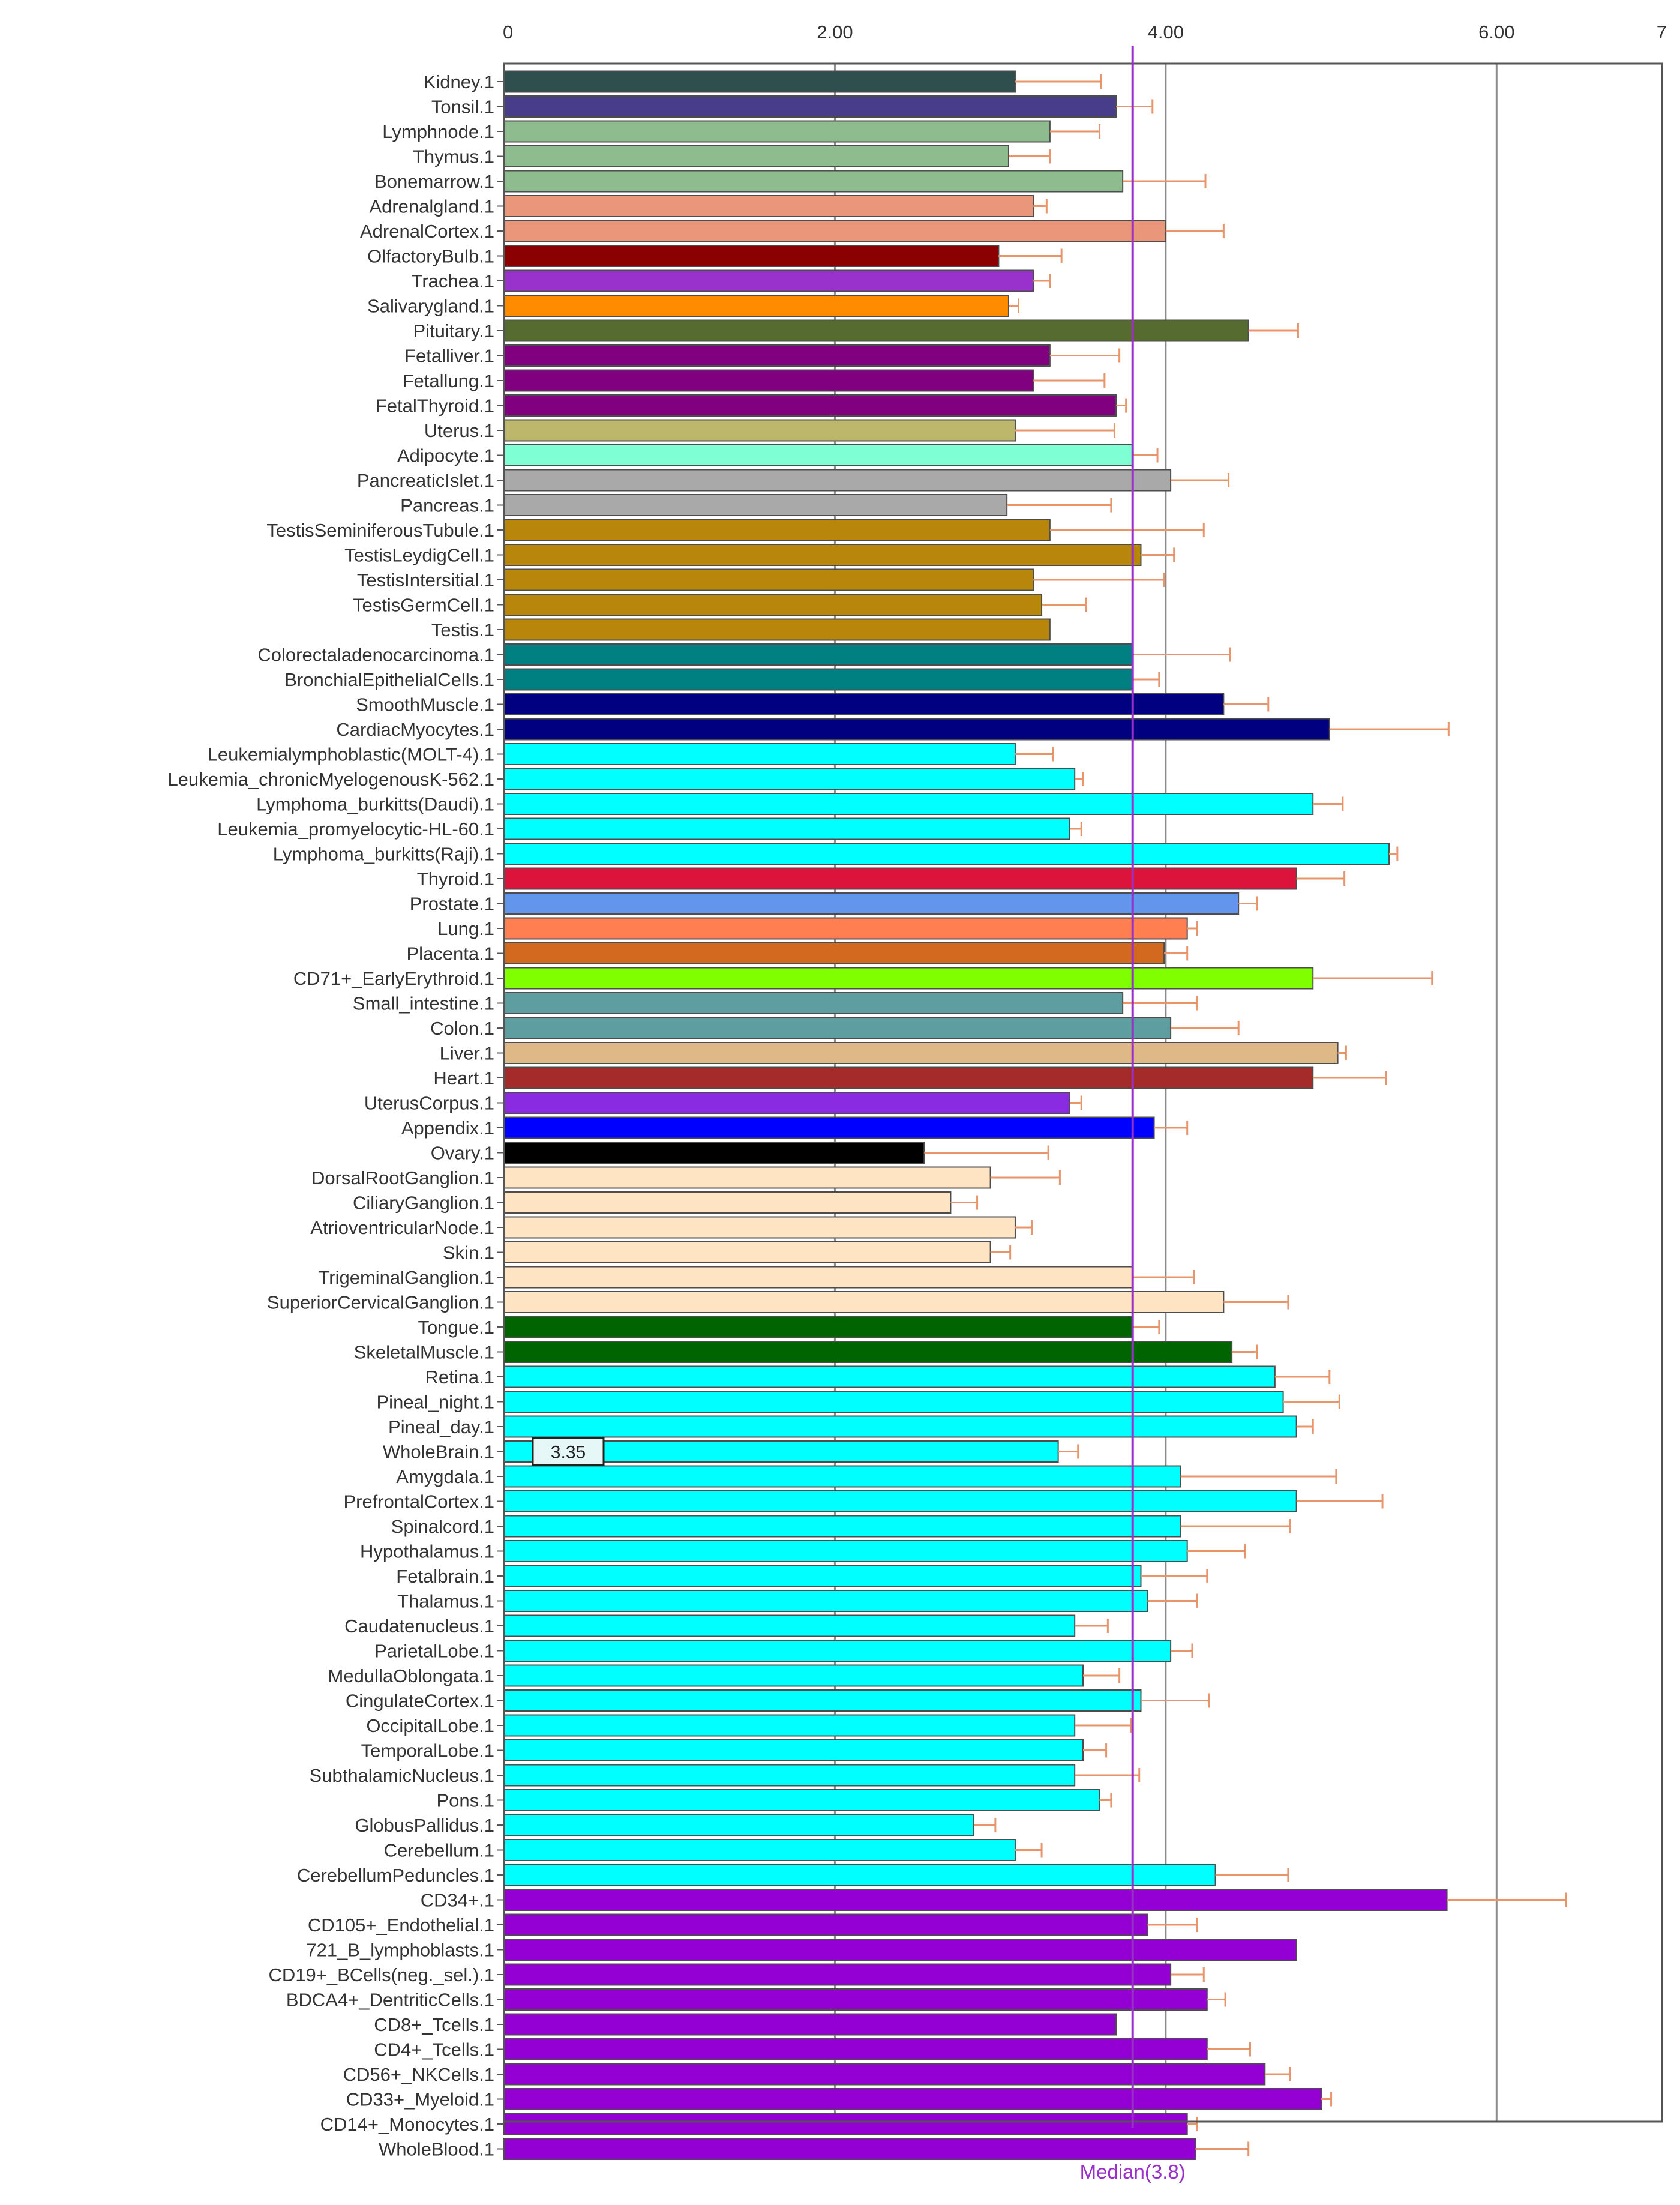 This screenshot has height=2205, width=1680. I want to click on category-label: Lymphnode.1, so click(438, 132).